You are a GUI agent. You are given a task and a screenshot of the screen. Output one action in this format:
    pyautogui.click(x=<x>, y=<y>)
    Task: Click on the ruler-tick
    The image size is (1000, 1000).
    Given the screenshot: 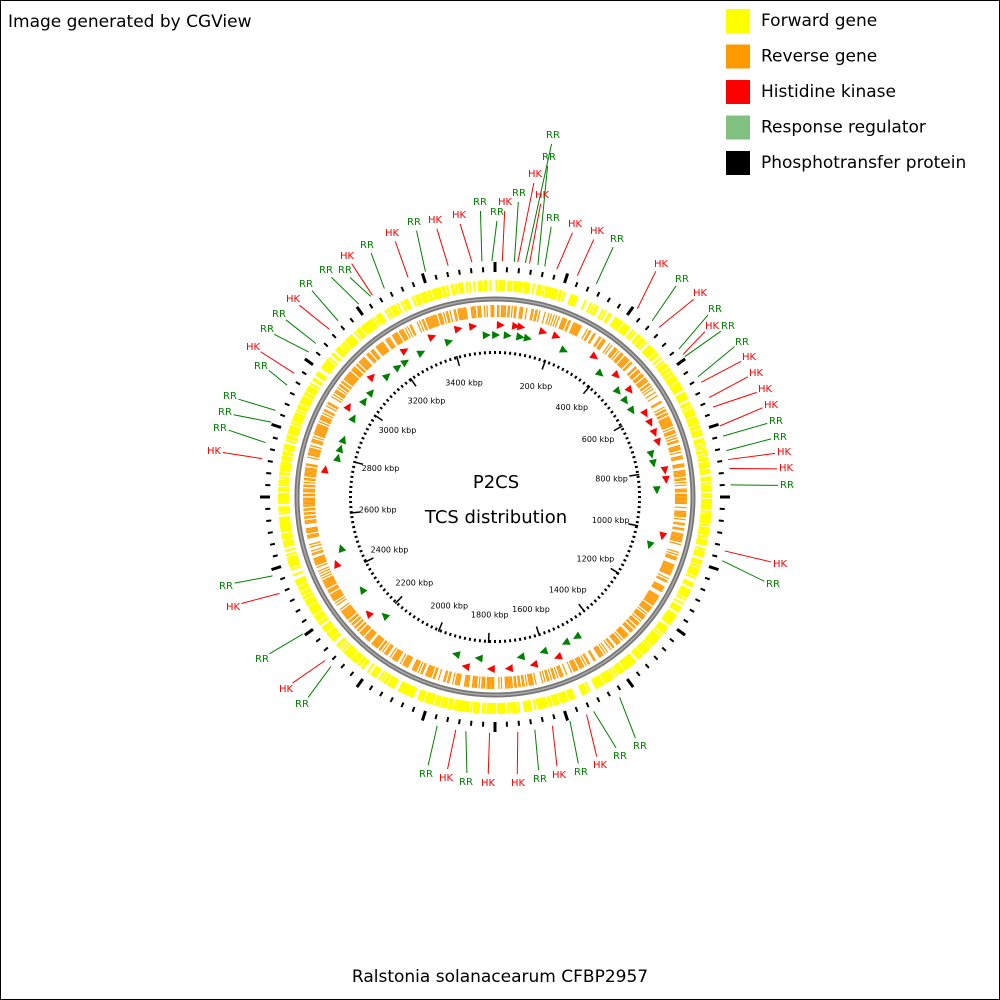 What is the action you would take?
    pyautogui.click(x=358, y=463)
    